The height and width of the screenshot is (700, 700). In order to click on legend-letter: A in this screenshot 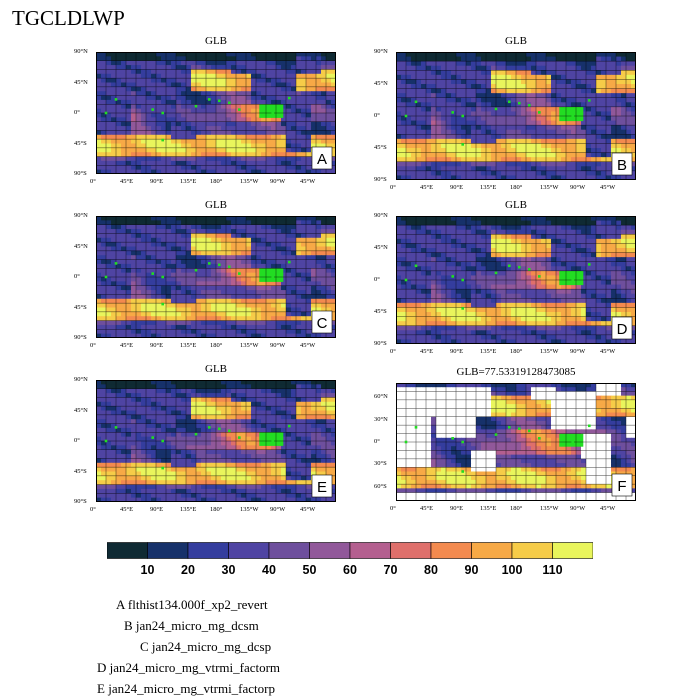, I will do `click(122, 604)`.